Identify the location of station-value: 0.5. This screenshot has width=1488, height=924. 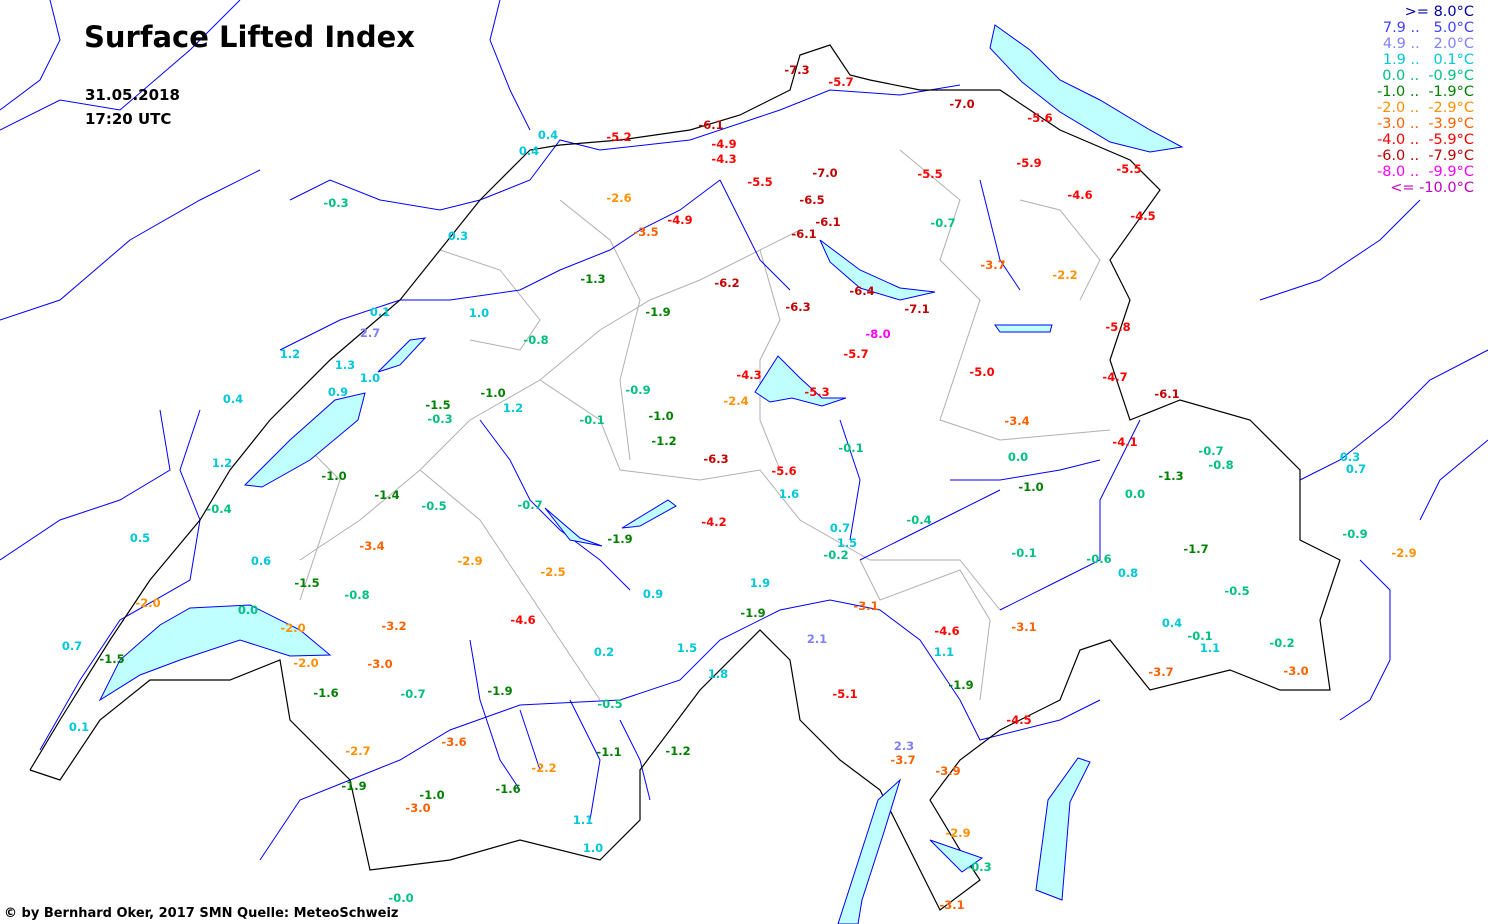
(140, 538).